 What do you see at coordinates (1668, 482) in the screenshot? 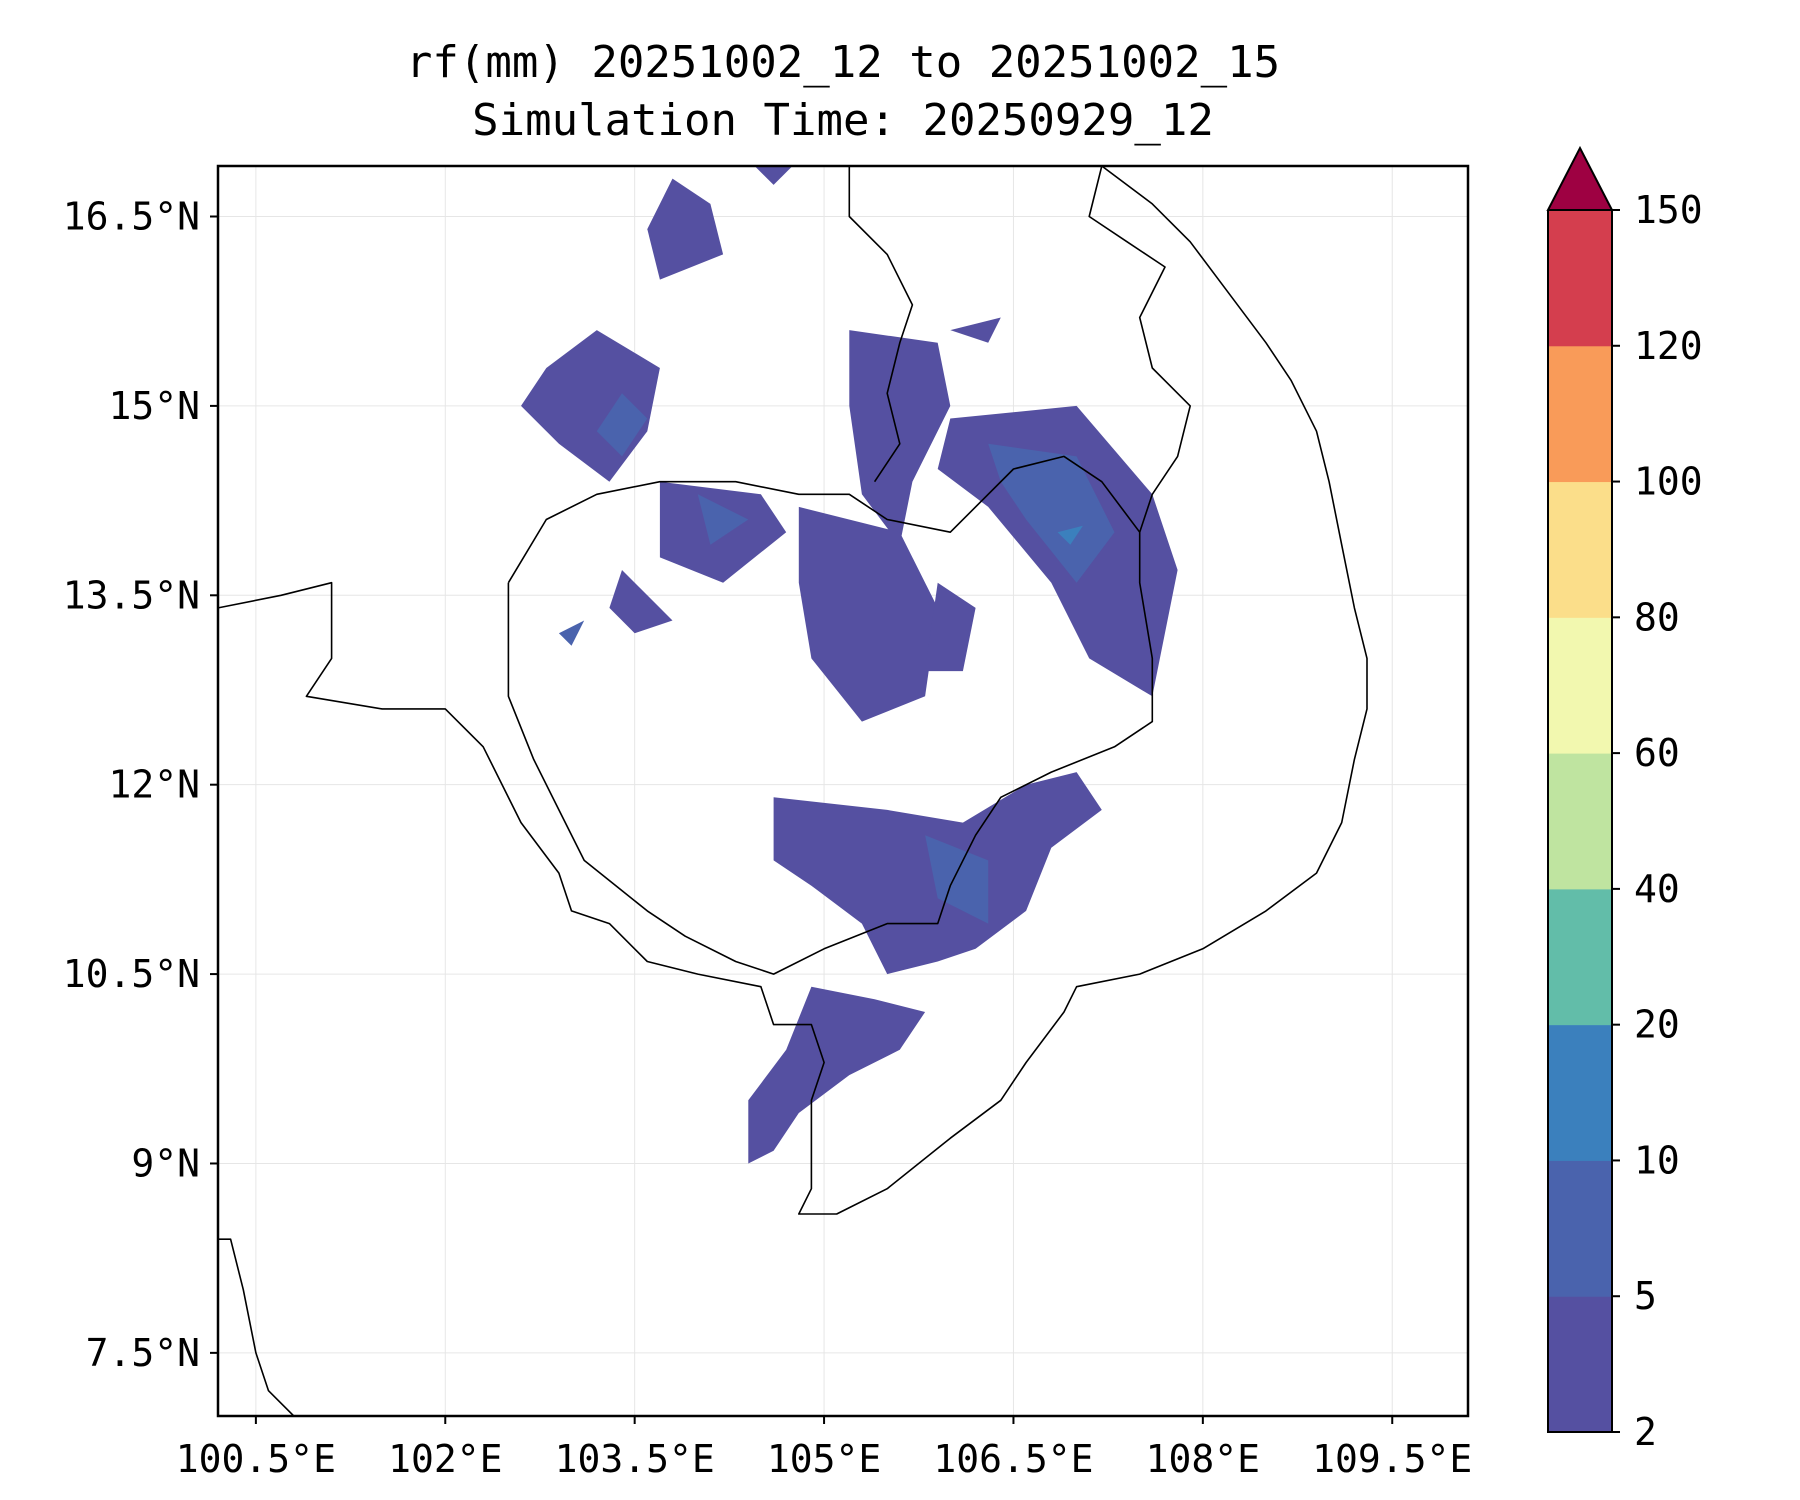
I see `colorbar-tick-label-7: 100` at bounding box center [1668, 482].